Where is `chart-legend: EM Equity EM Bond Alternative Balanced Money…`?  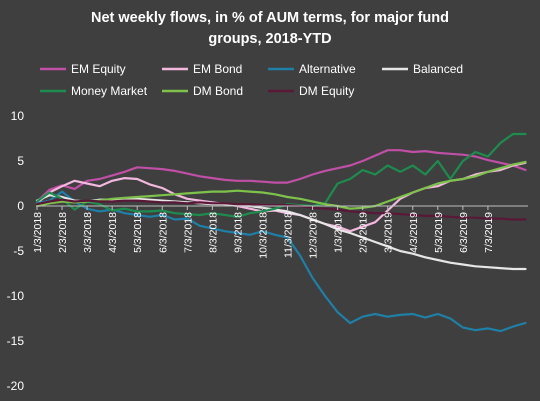
chart-legend: EM Equity EM Bond Alternative Balanced Money… is located at coordinates (251, 80).